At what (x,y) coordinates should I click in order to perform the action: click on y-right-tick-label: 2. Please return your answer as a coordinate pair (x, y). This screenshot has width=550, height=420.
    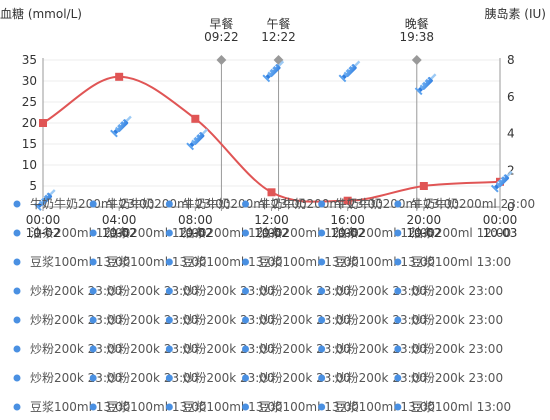
    Looking at the image, I should click on (511, 170).